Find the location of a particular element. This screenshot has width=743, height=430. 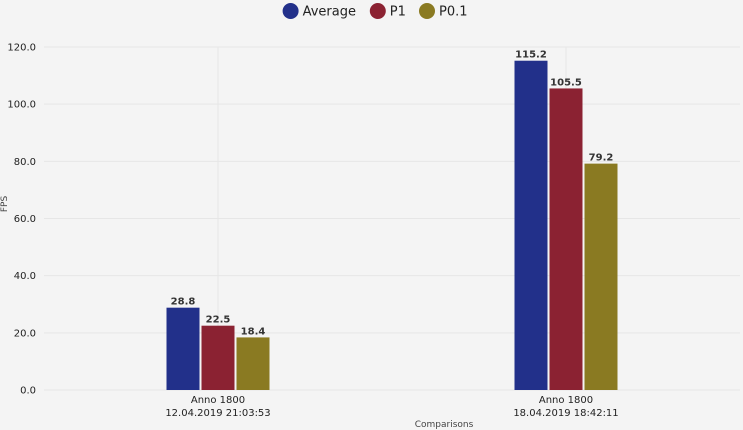

y-tick-label: 60.0 is located at coordinates (25, 219).